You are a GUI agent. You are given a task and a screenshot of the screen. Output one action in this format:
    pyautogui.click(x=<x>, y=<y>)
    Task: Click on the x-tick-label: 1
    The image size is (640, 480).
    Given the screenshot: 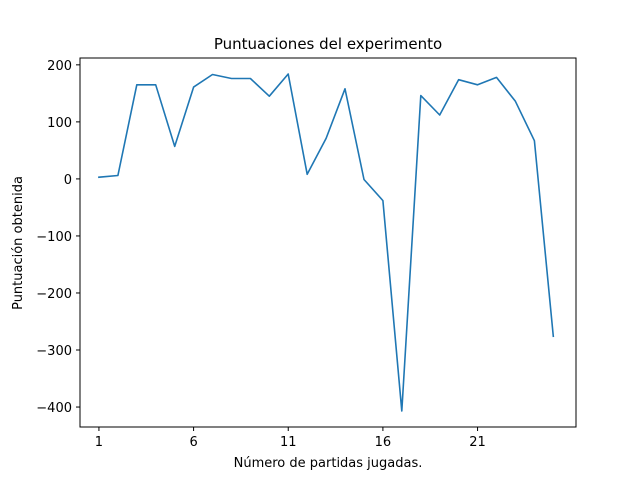 What is the action you would take?
    pyautogui.click(x=99, y=442)
    